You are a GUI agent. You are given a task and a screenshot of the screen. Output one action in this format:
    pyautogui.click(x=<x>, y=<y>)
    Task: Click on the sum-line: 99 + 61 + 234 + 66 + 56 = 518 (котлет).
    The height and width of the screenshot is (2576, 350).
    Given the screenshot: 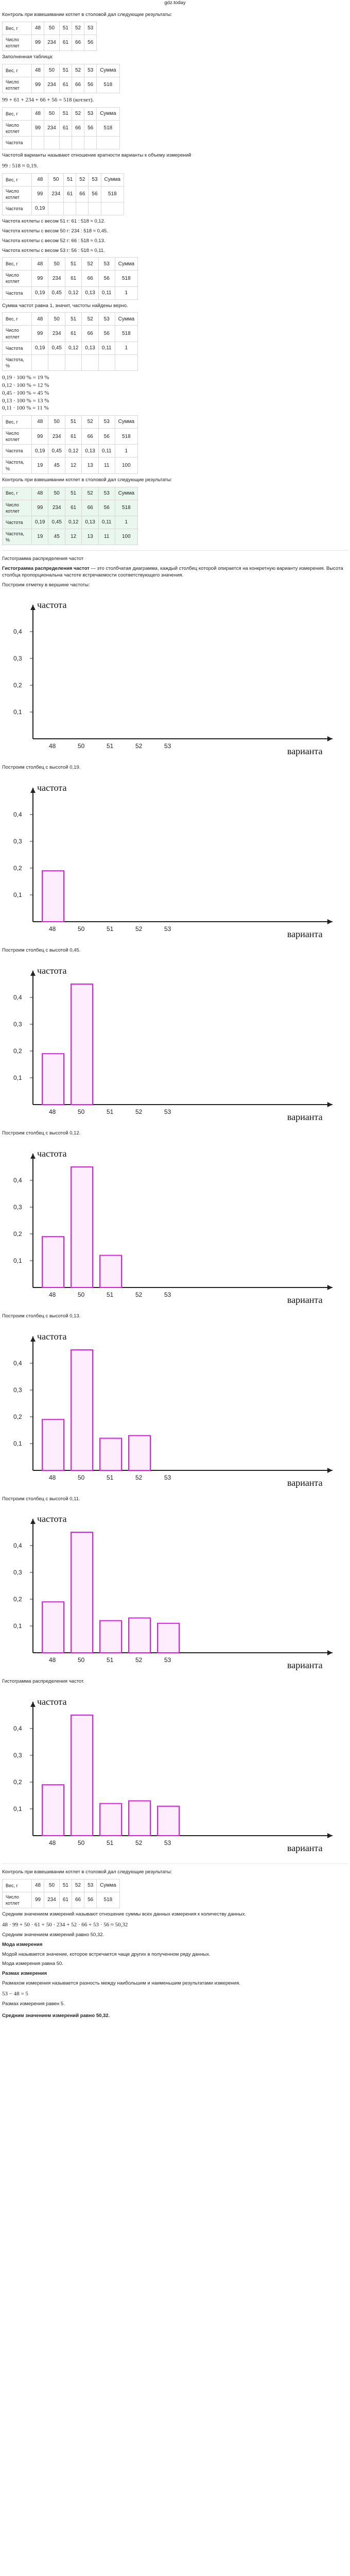 What is the action you would take?
    pyautogui.click(x=48, y=100)
    